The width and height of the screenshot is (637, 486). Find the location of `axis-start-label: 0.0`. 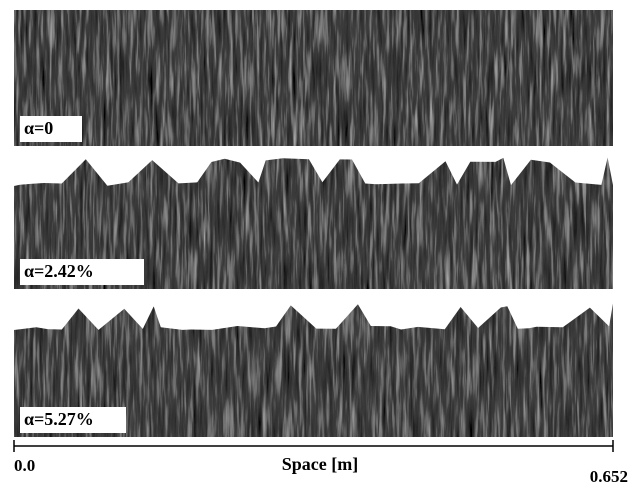

axis-start-label: 0.0 is located at coordinates (24, 465).